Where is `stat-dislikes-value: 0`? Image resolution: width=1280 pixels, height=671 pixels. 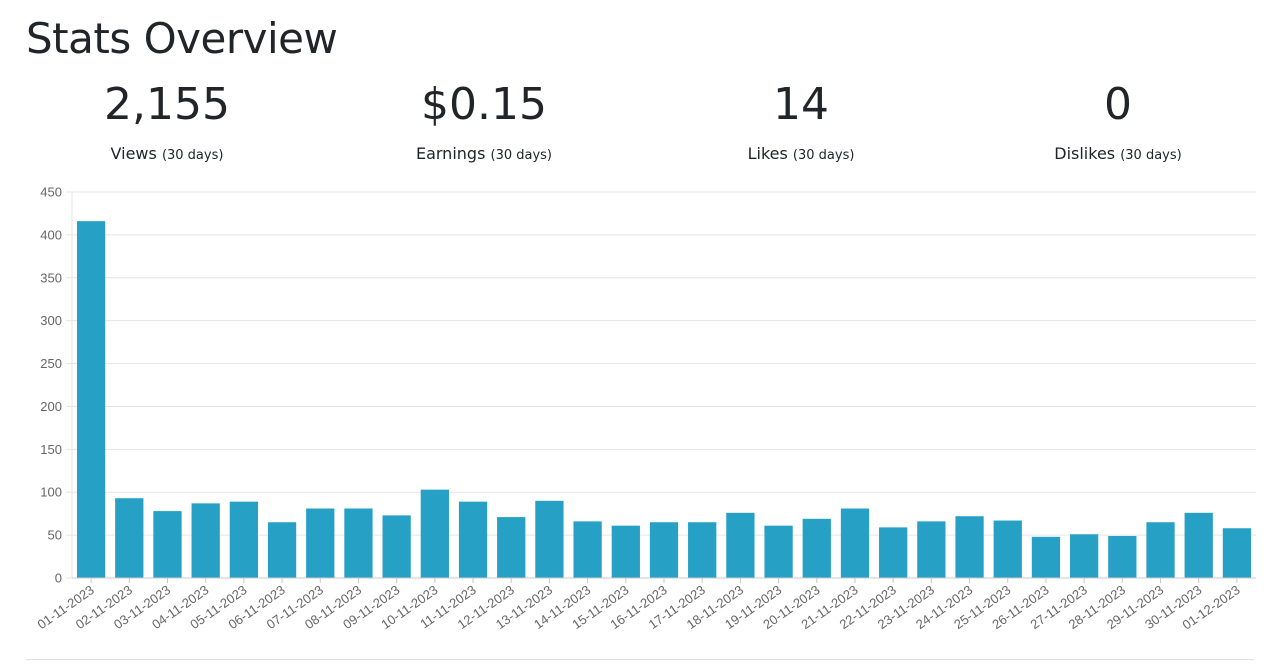
stat-dislikes-value: 0 is located at coordinates (1118, 104).